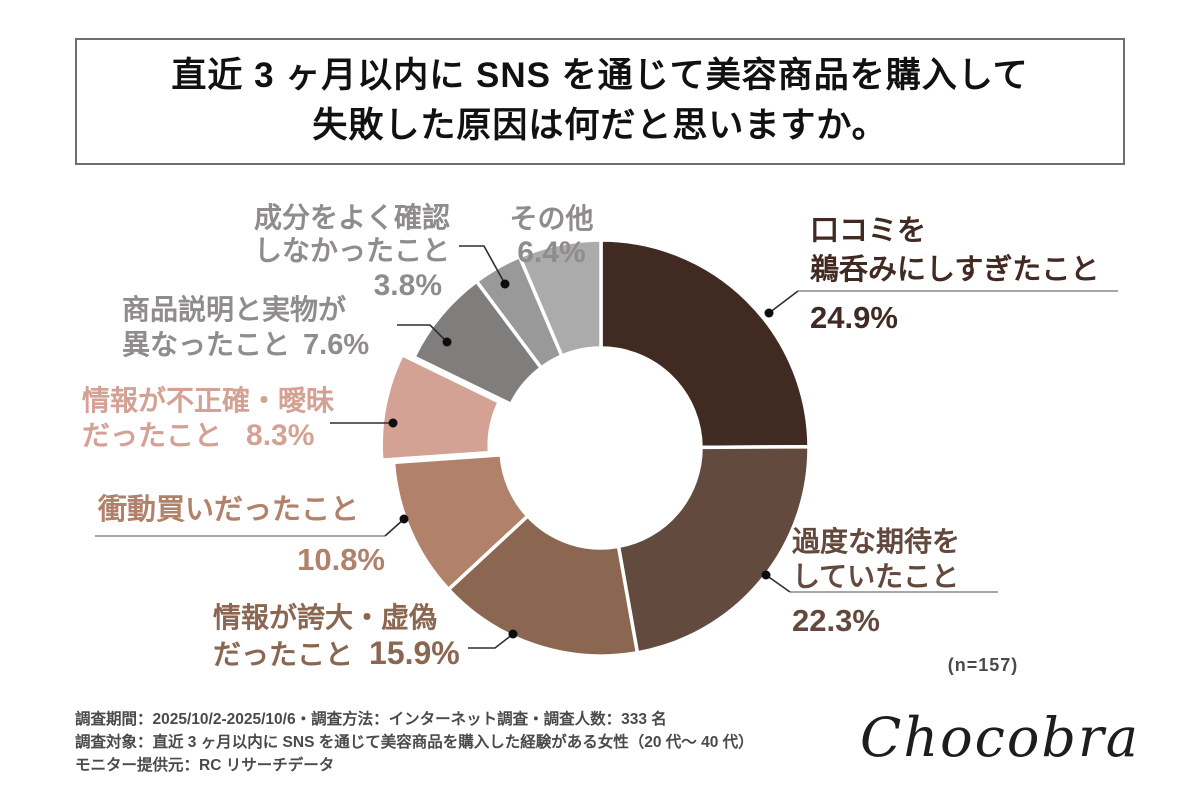 The height and width of the screenshot is (800, 1200). Describe the element at coordinates (876, 576) in the screenshot. I see `segment-label-line: していたこと` at that location.